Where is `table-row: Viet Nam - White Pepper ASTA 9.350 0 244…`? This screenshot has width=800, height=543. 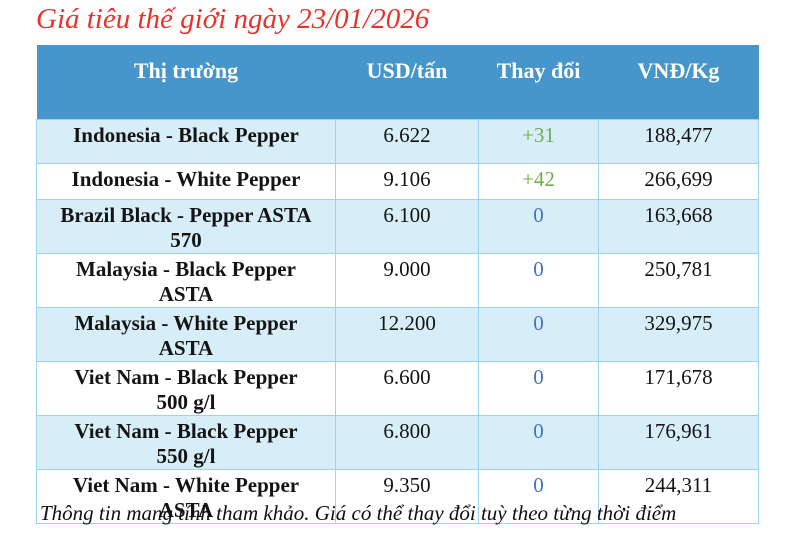
table-row: Viet Nam - White Pepper ASTA 9.350 0 244… is located at coordinates (397, 496).